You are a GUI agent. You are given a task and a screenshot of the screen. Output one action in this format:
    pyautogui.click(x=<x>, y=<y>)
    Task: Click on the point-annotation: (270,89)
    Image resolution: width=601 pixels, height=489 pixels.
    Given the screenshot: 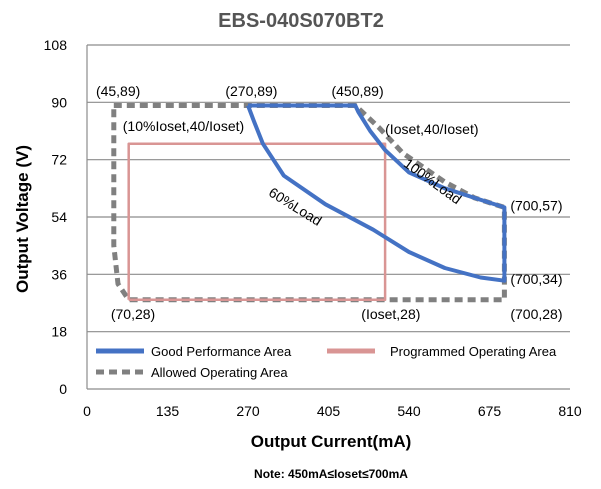 What is the action you would take?
    pyautogui.click(x=251, y=91)
    